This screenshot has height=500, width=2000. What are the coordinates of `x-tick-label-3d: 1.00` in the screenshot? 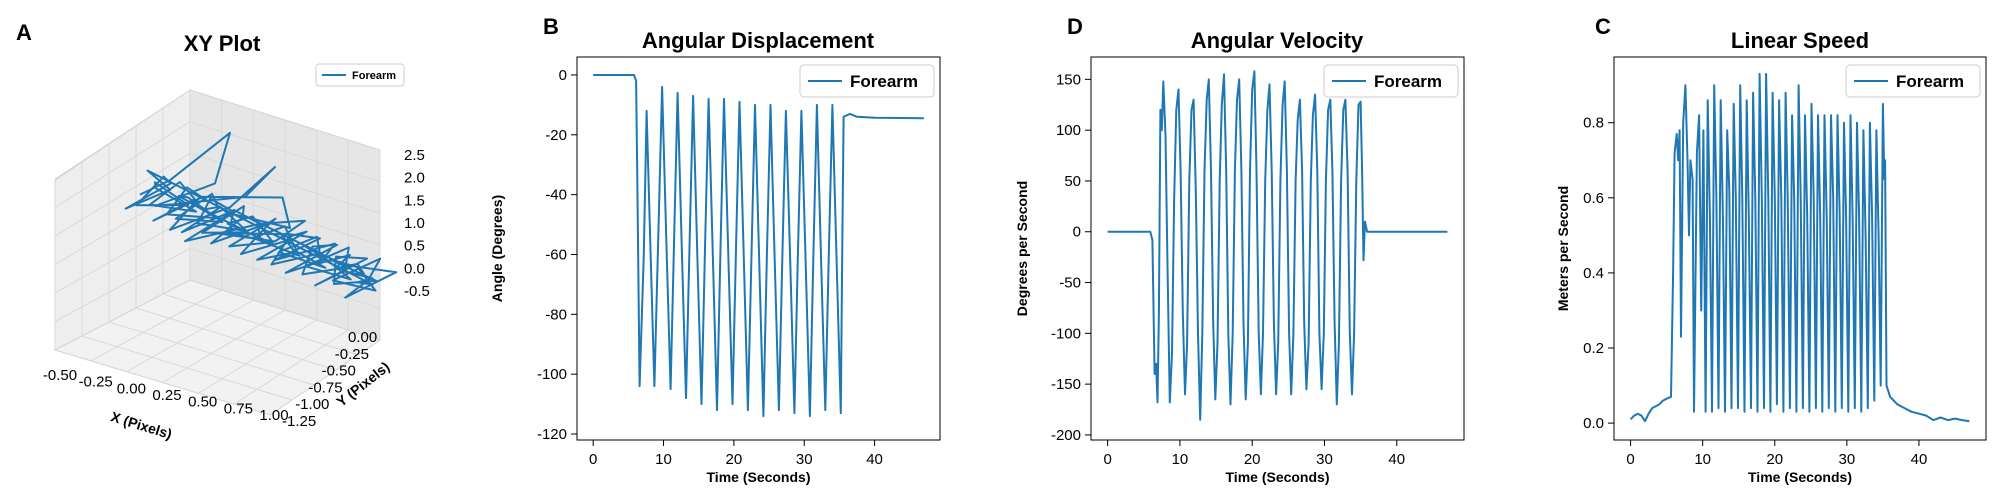 It's located at (273, 415).